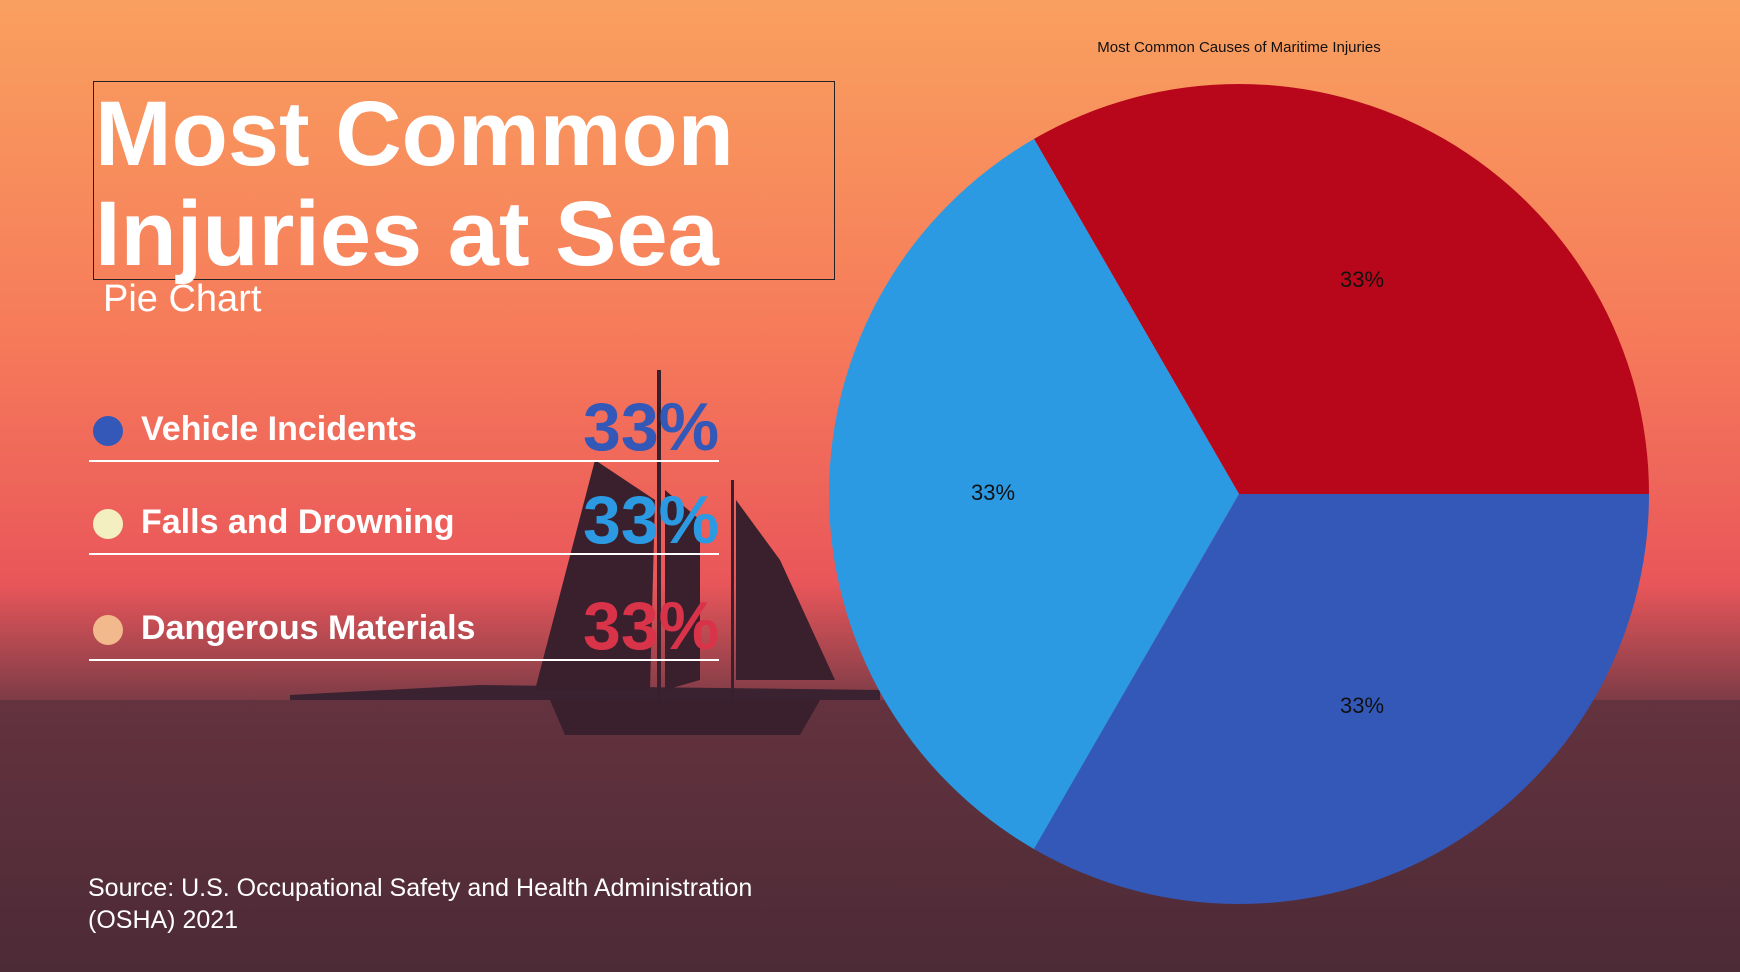 This screenshot has height=972, width=1740. What do you see at coordinates (279, 429) in the screenshot?
I see `legend-label: Vehicle Incidents` at bounding box center [279, 429].